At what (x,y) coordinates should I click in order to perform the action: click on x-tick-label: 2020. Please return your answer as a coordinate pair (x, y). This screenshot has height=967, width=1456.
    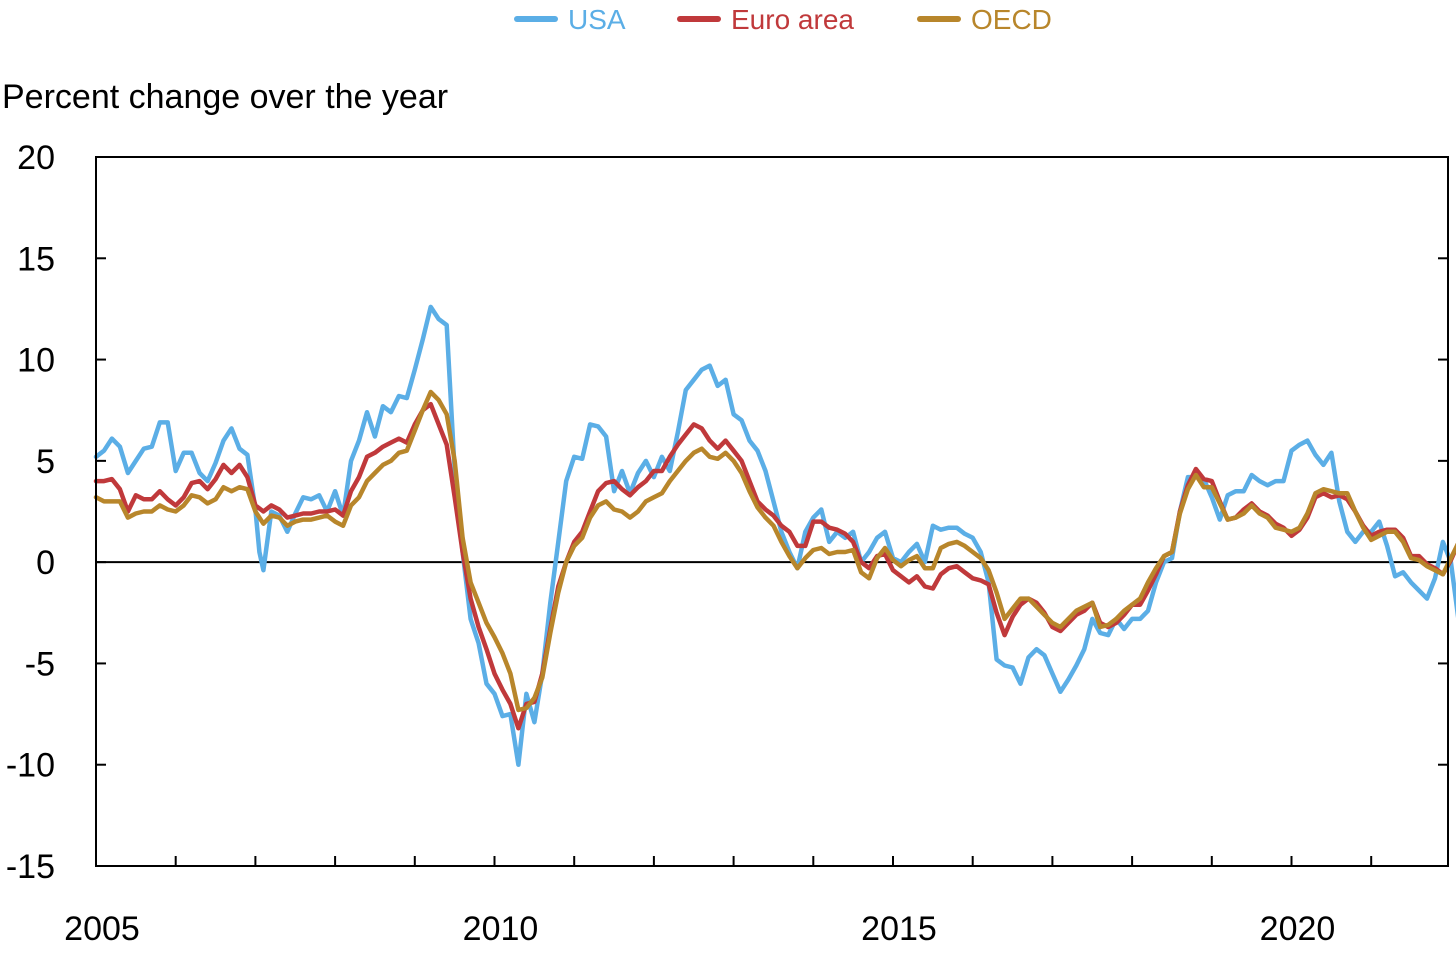
    Looking at the image, I should click on (1298, 929).